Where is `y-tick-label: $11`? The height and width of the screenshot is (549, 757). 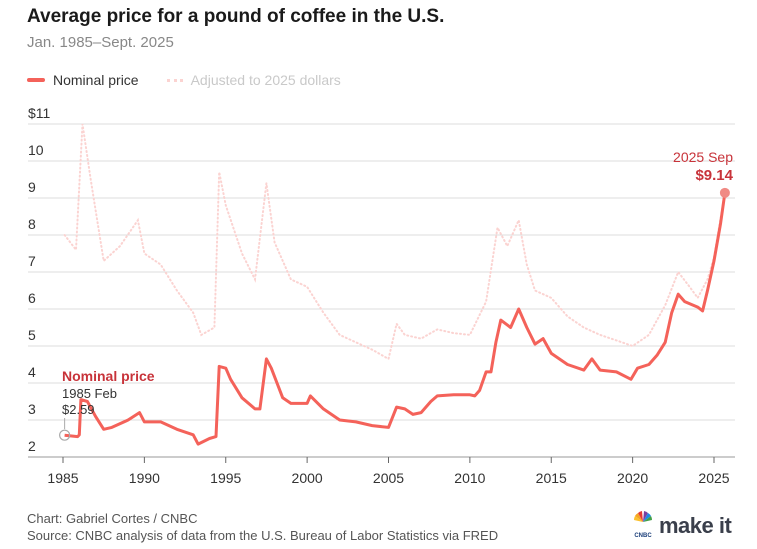
y-tick-label: $11 is located at coordinates (39, 113).